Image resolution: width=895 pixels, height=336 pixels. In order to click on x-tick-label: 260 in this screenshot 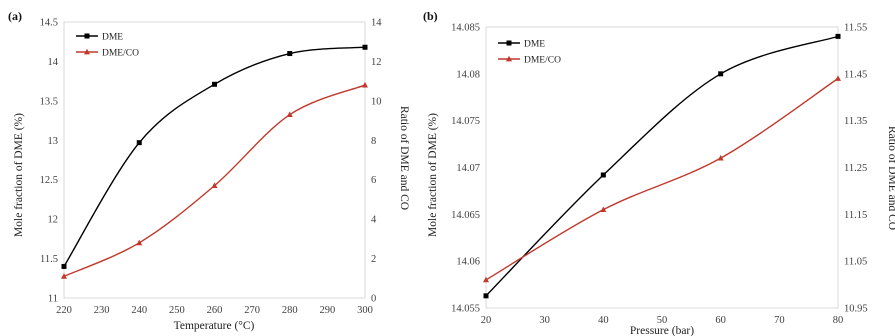, I will do `click(215, 310)`.